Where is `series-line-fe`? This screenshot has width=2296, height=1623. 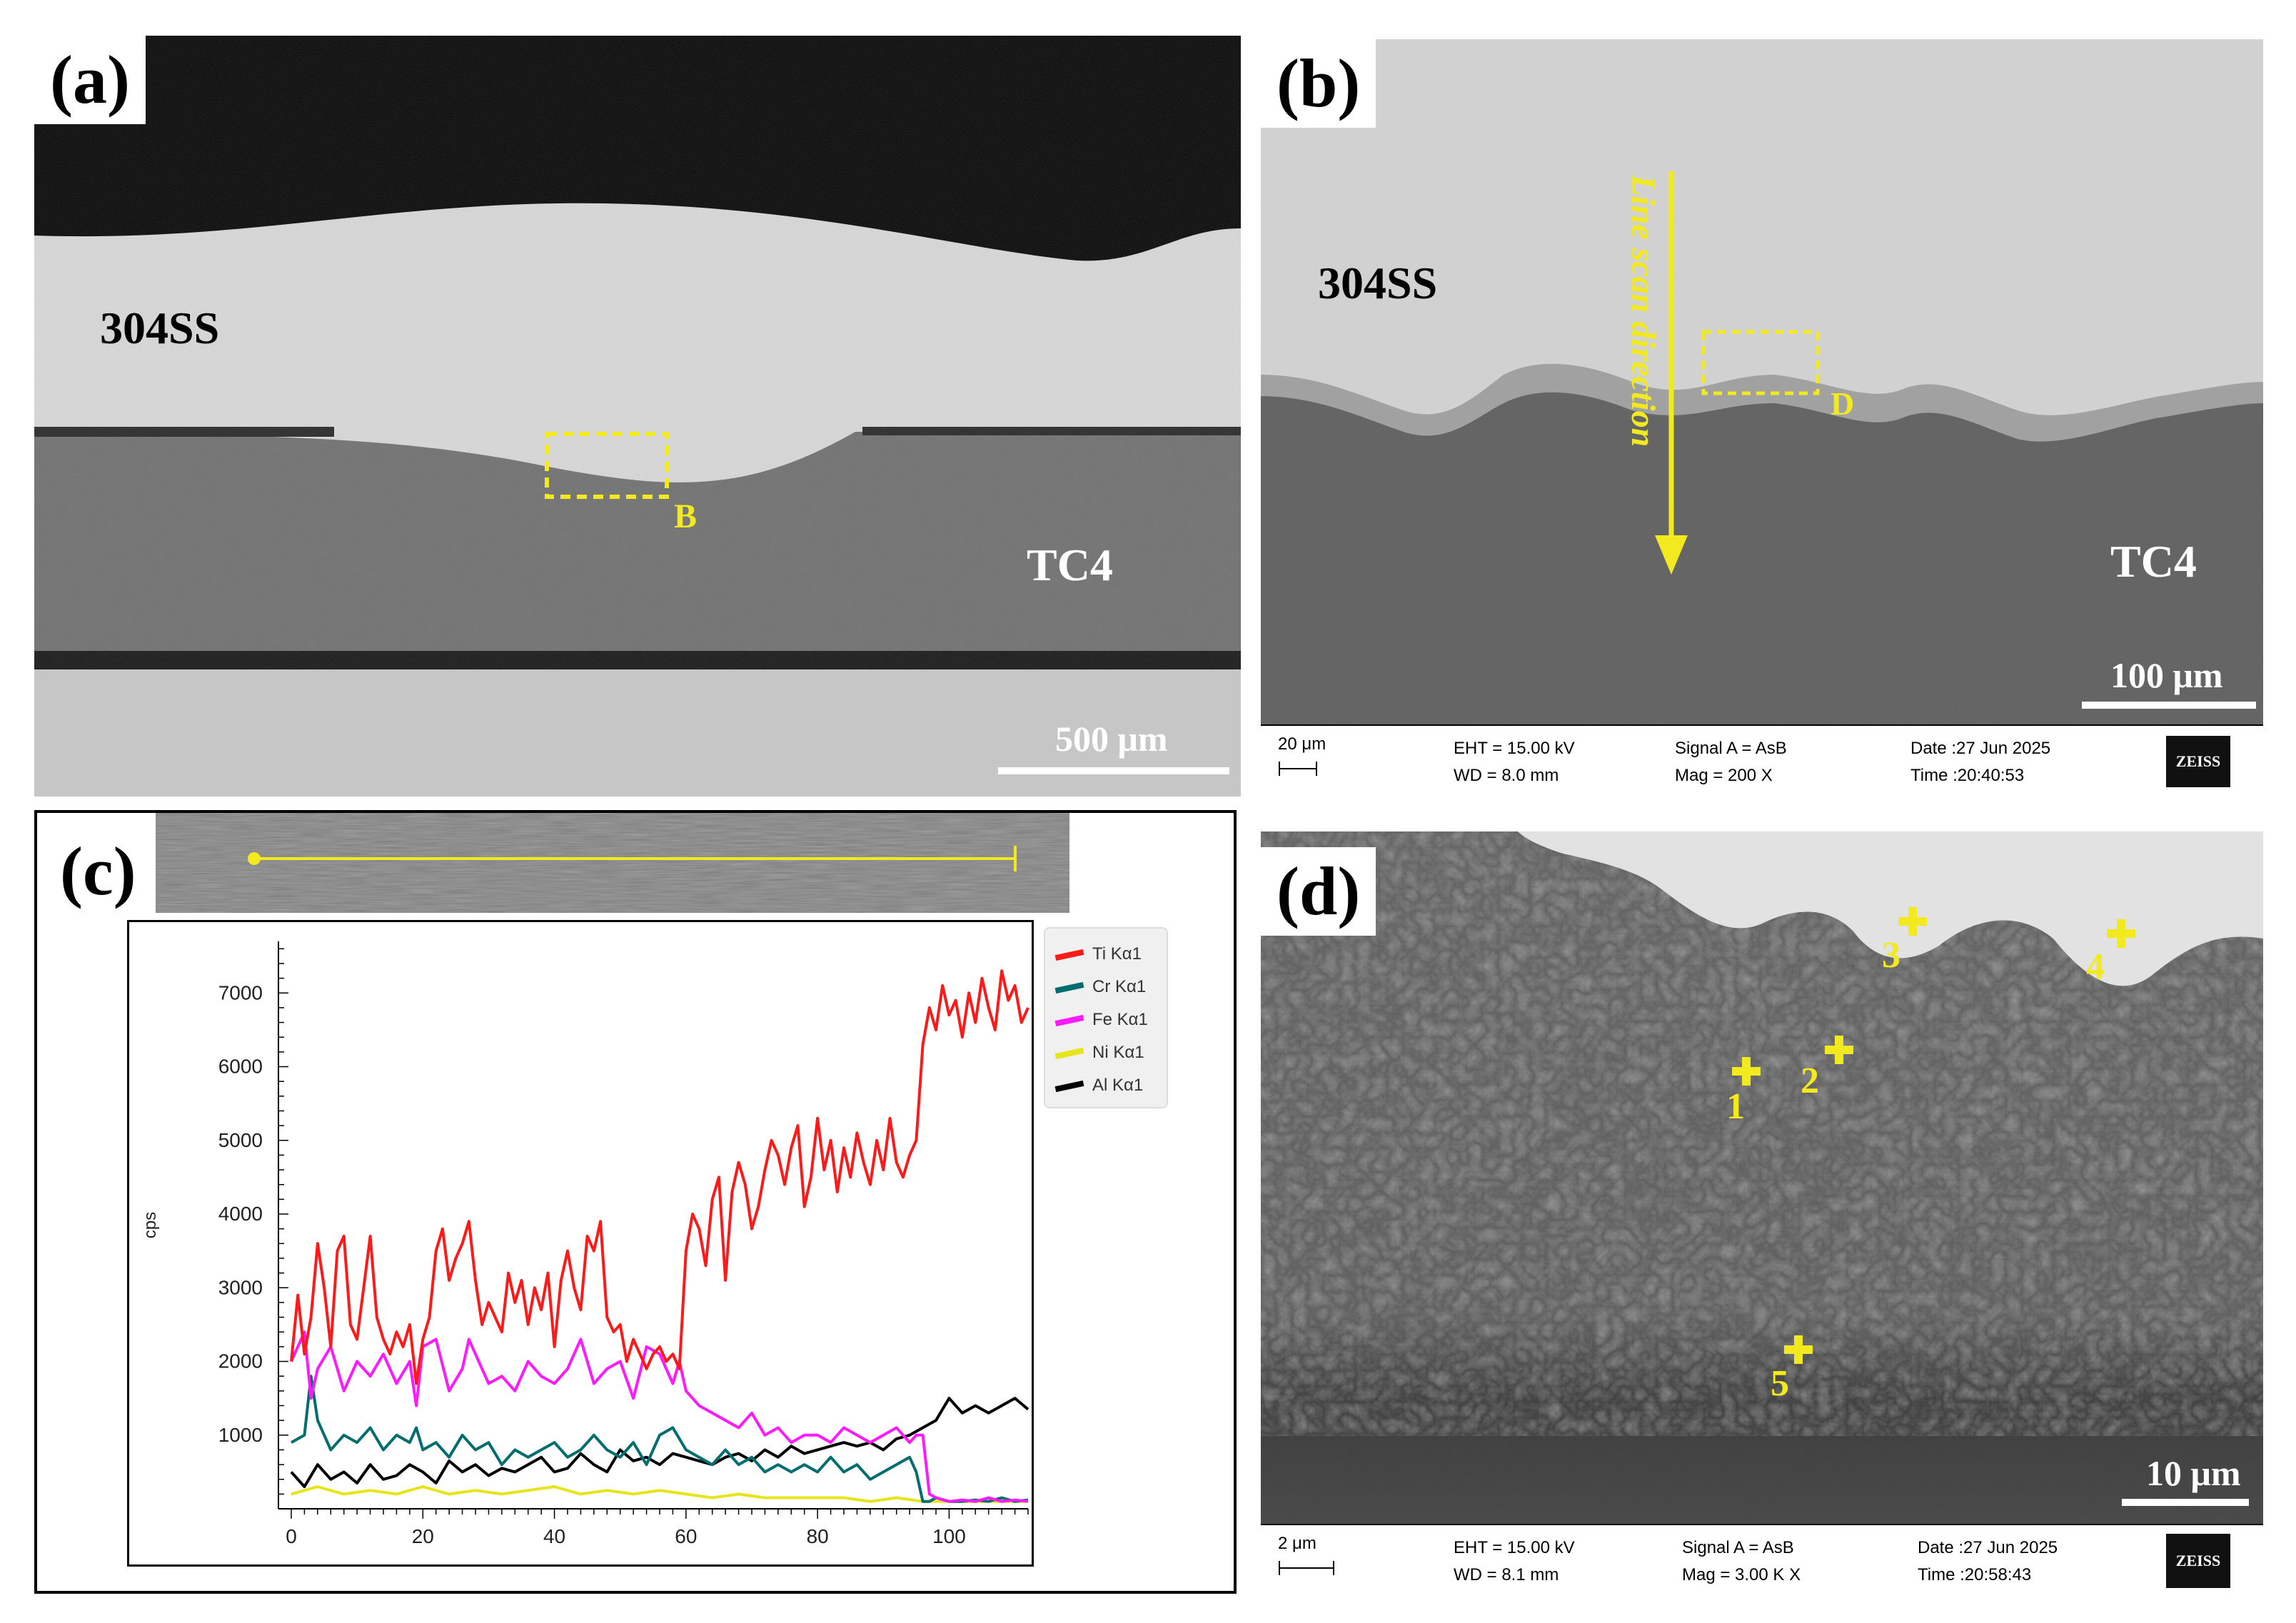
series-line-fe is located at coordinates (659, 1416).